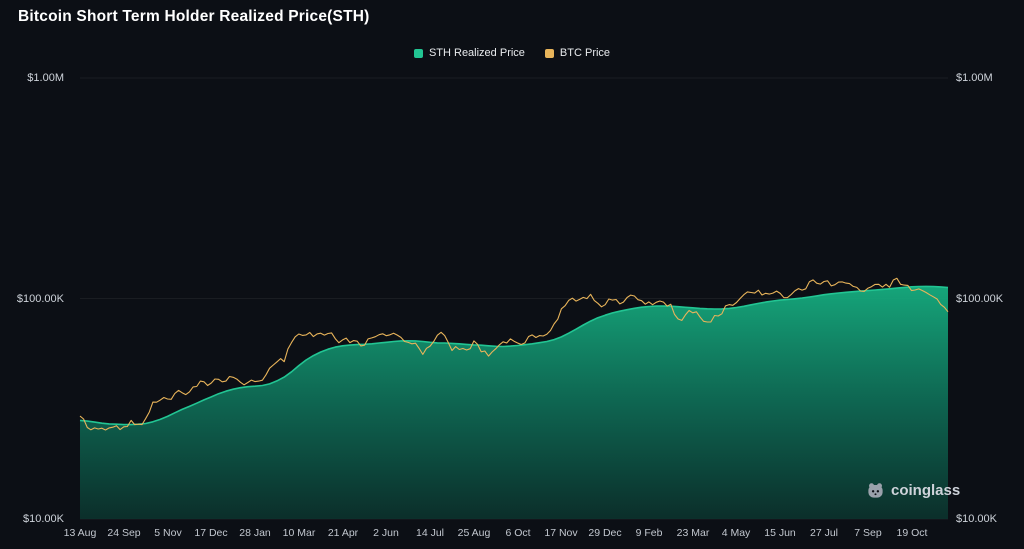 The image size is (1024, 549). What do you see at coordinates (926, 490) in the screenshot?
I see `coinglass-label: coinglass` at bounding box center [926, 490].